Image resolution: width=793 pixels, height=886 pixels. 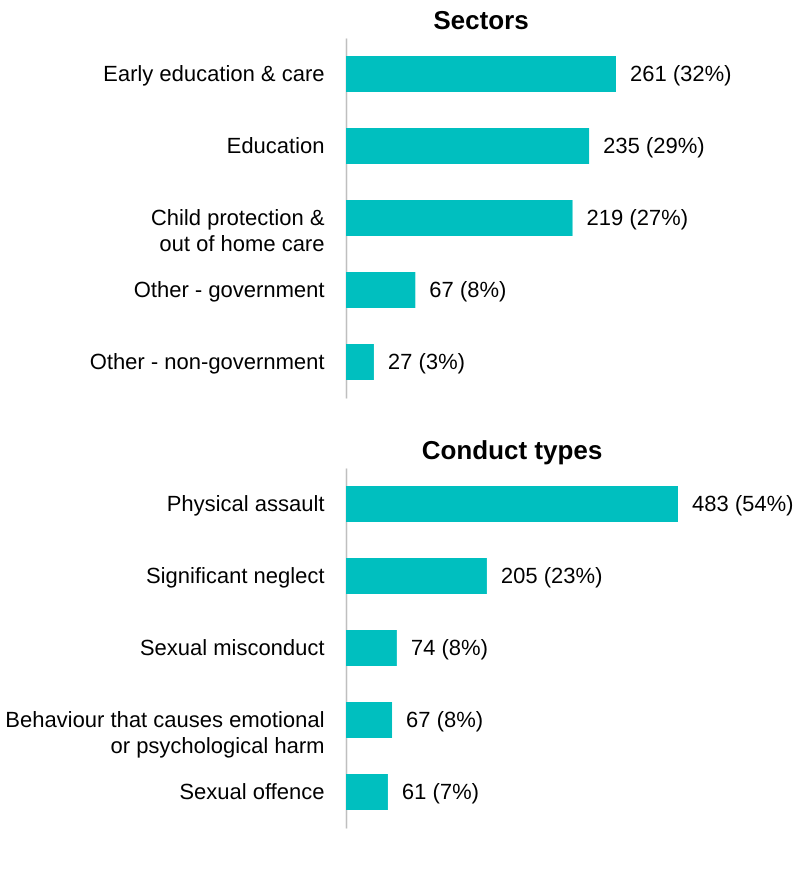 What do you see at coordinates (426, 361) in the screenshot?
I see `data-label: 27 (3%)` at bounding box center [426, 361].